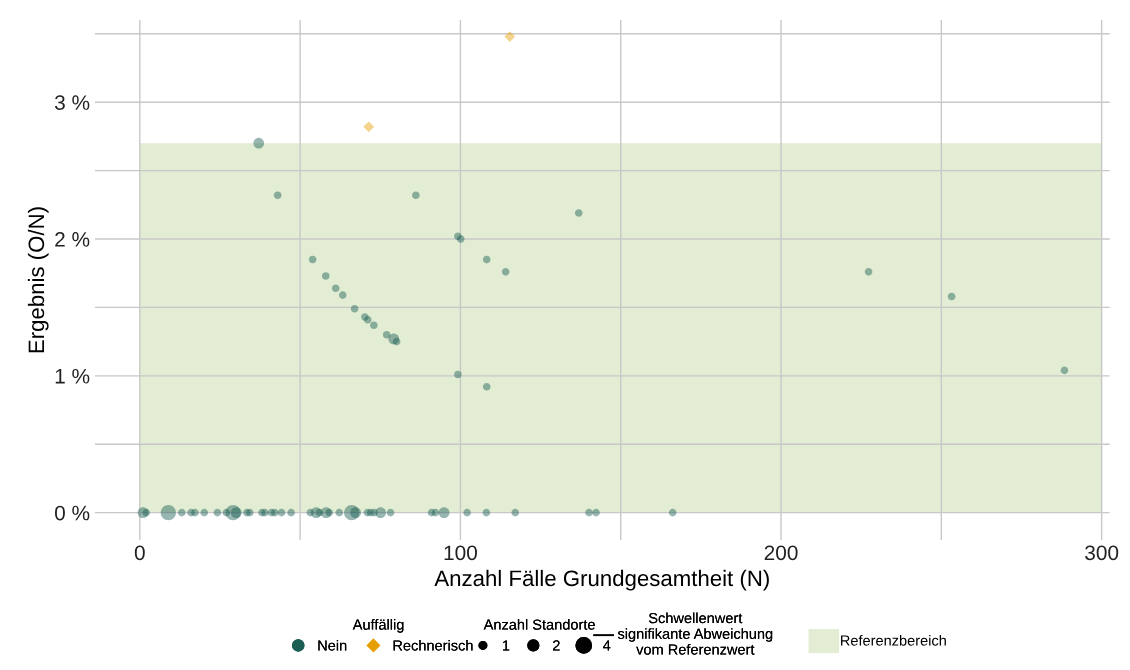 This screenshot has height=670, width=1130. I want to click on x-tick-label: 200, so click(781, 553).